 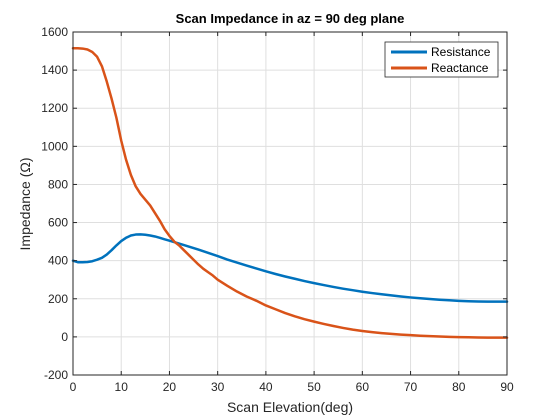 What do you see at coordinates (54, 70) in the screenshot?
I see `y-tick-label: 1400` at bounding box center [54, 70].